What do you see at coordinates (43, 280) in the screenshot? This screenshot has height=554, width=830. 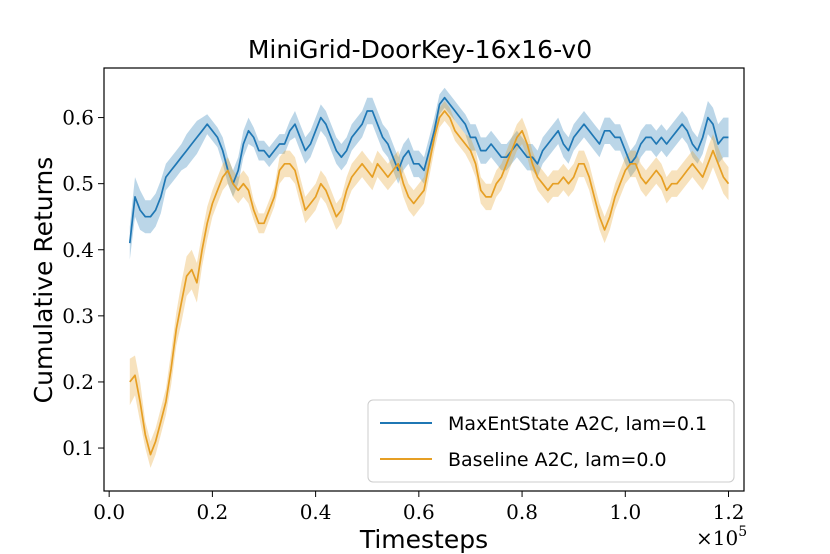 I see `y-axis-label: Cumulative Returns` at bounding box center [43, 280].